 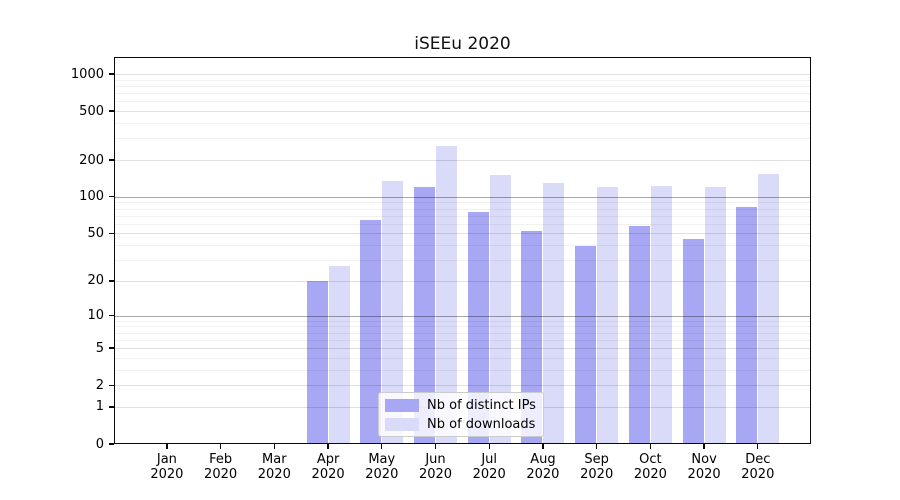 What do you see at coordinates (424, 315) in the screenshot?
I see `bar-jun-distinct-ips` at bounding box center [424, 315].